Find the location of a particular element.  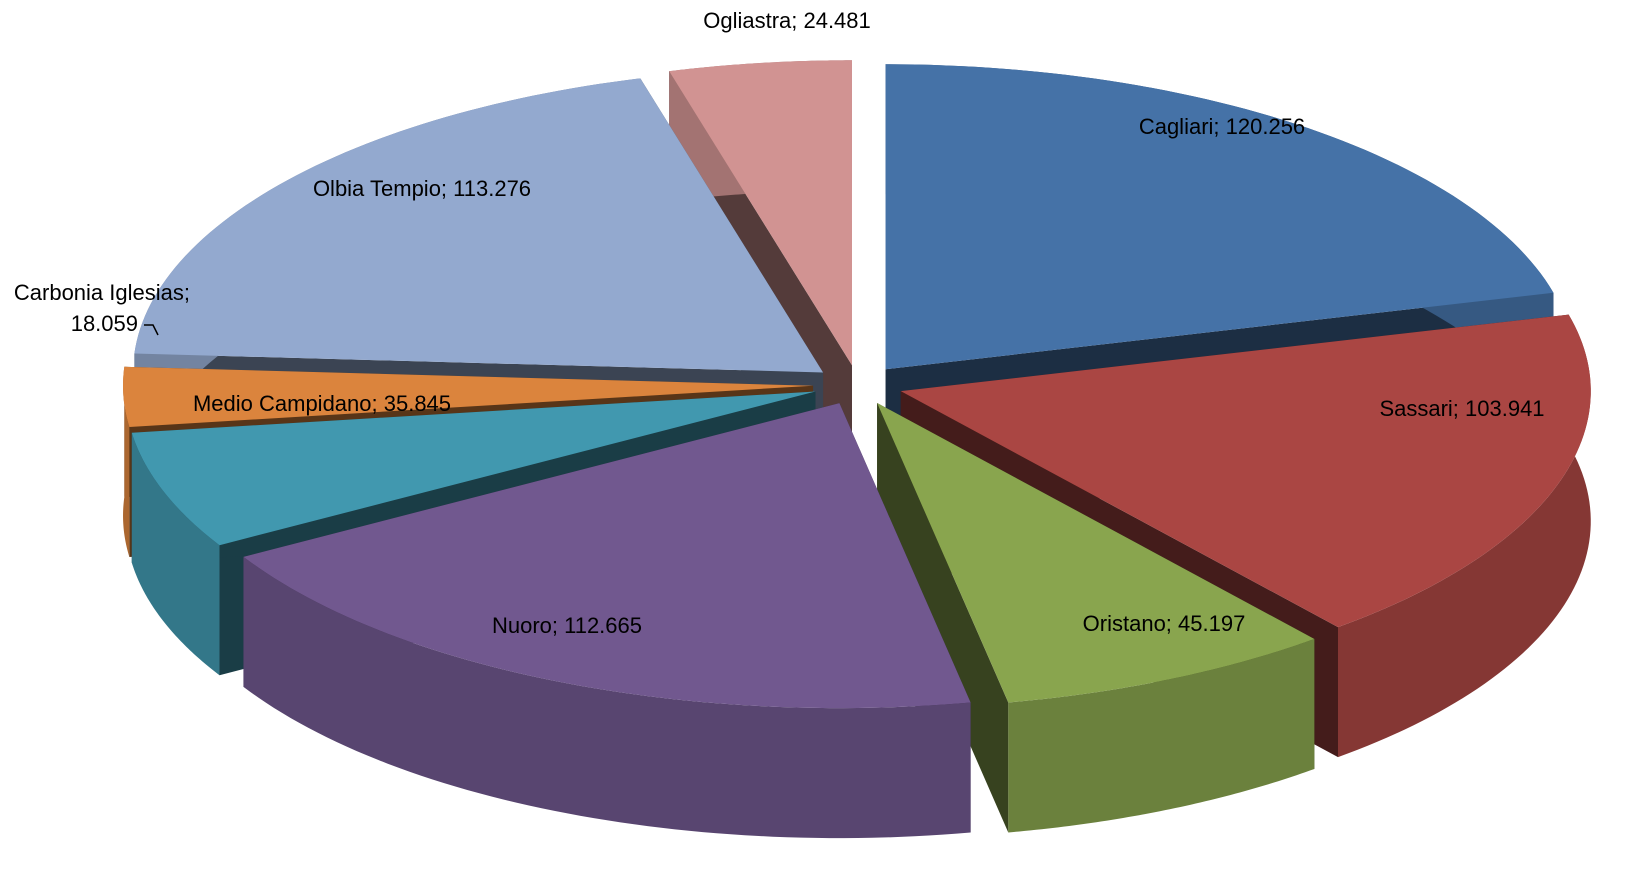

label-line: Carbonia Iglesias; is located at coordinates (102, 292).